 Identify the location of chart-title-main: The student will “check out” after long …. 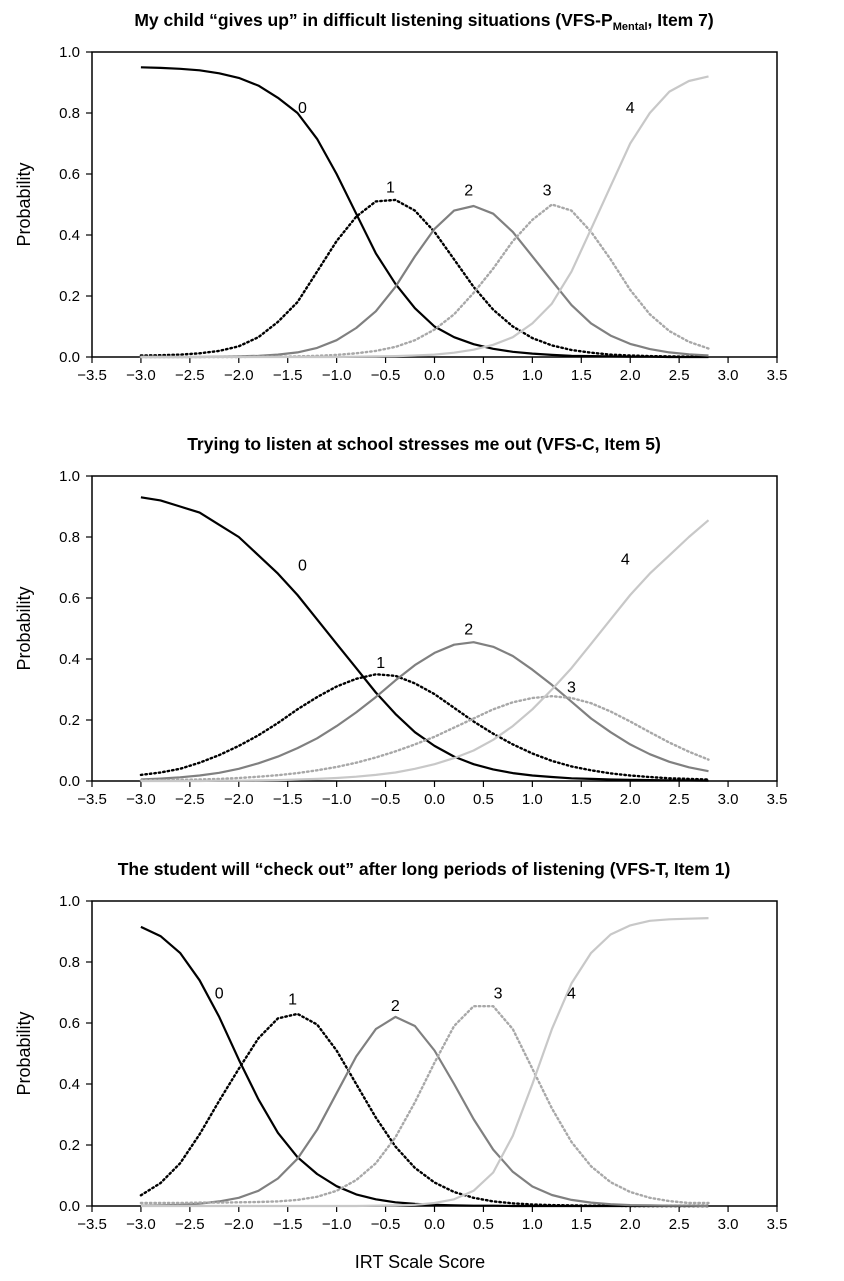
(424, 869).